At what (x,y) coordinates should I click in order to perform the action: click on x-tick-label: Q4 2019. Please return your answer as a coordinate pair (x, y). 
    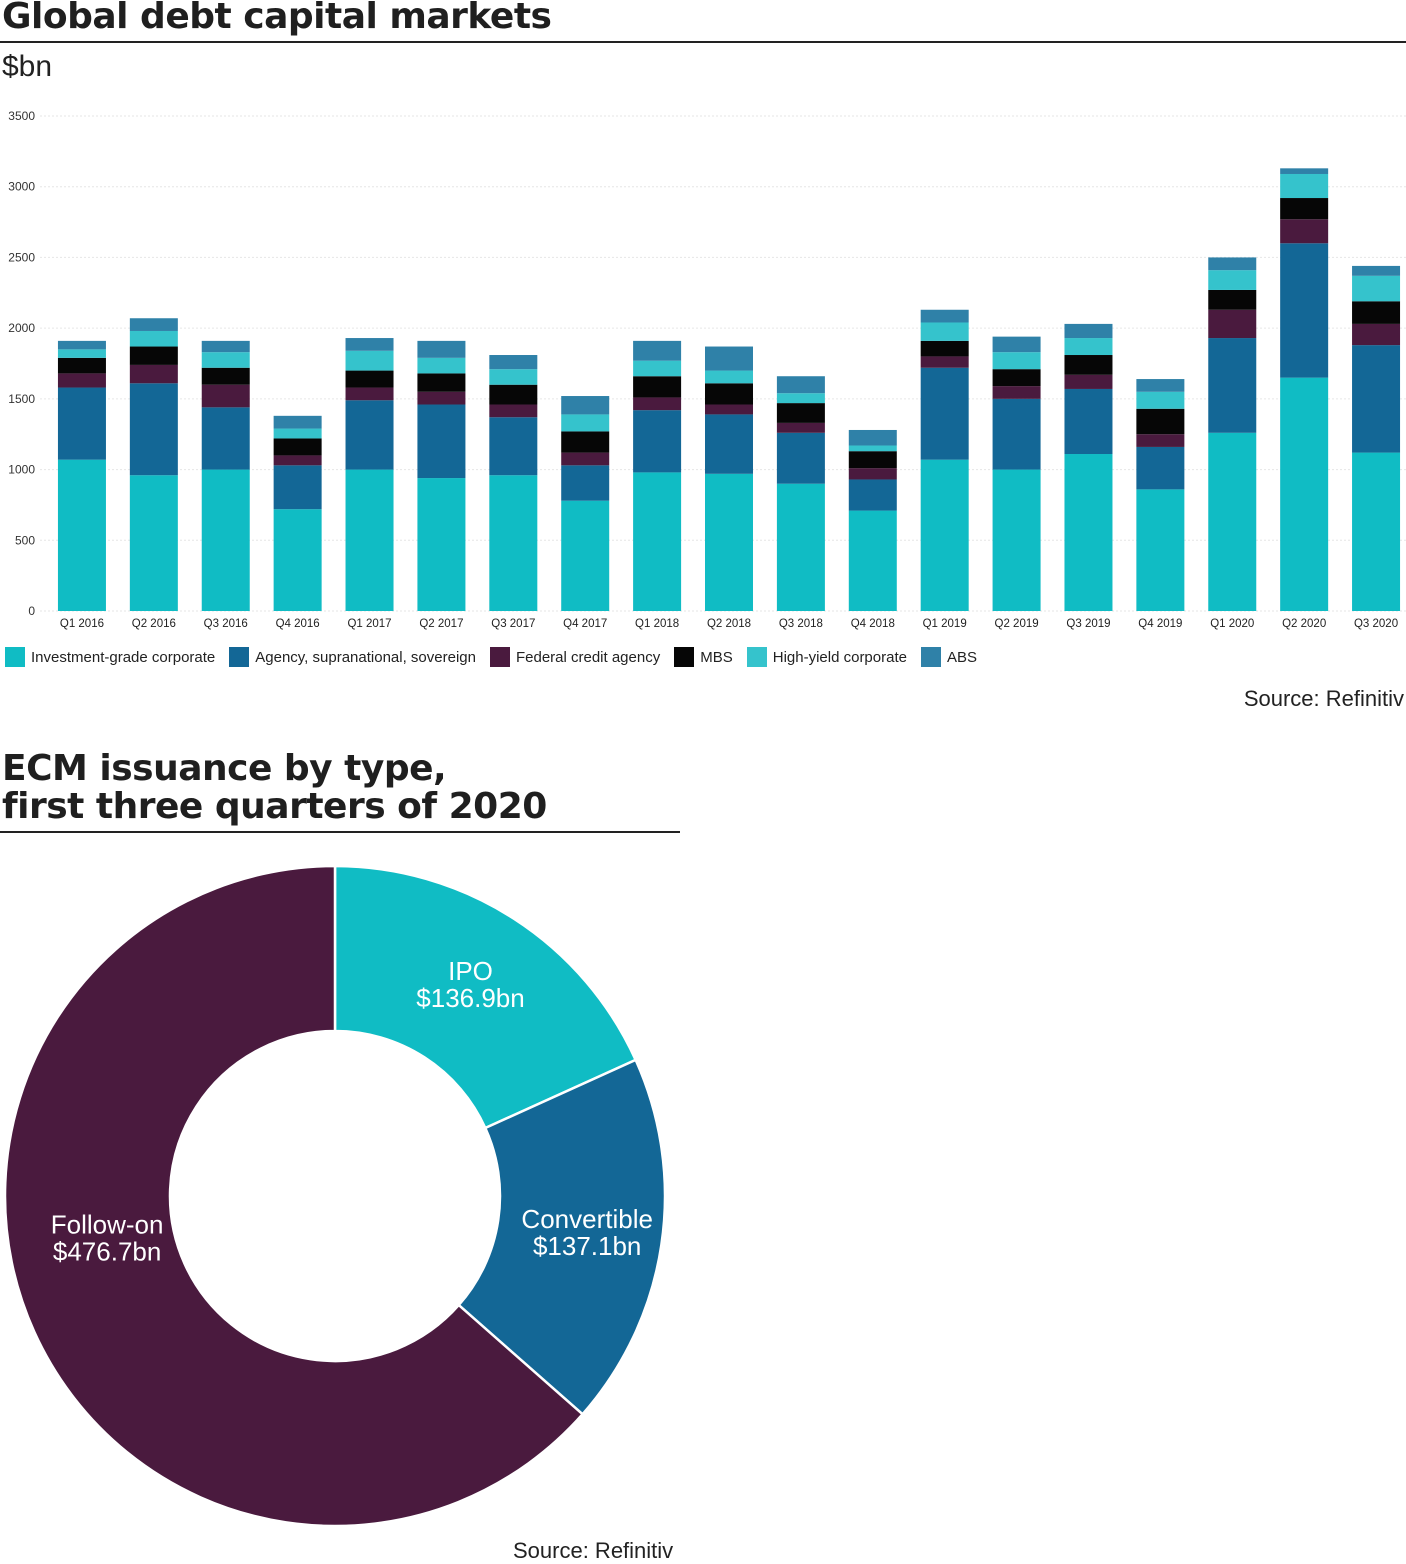
    Looking at the image, I should click on (1160, 624).